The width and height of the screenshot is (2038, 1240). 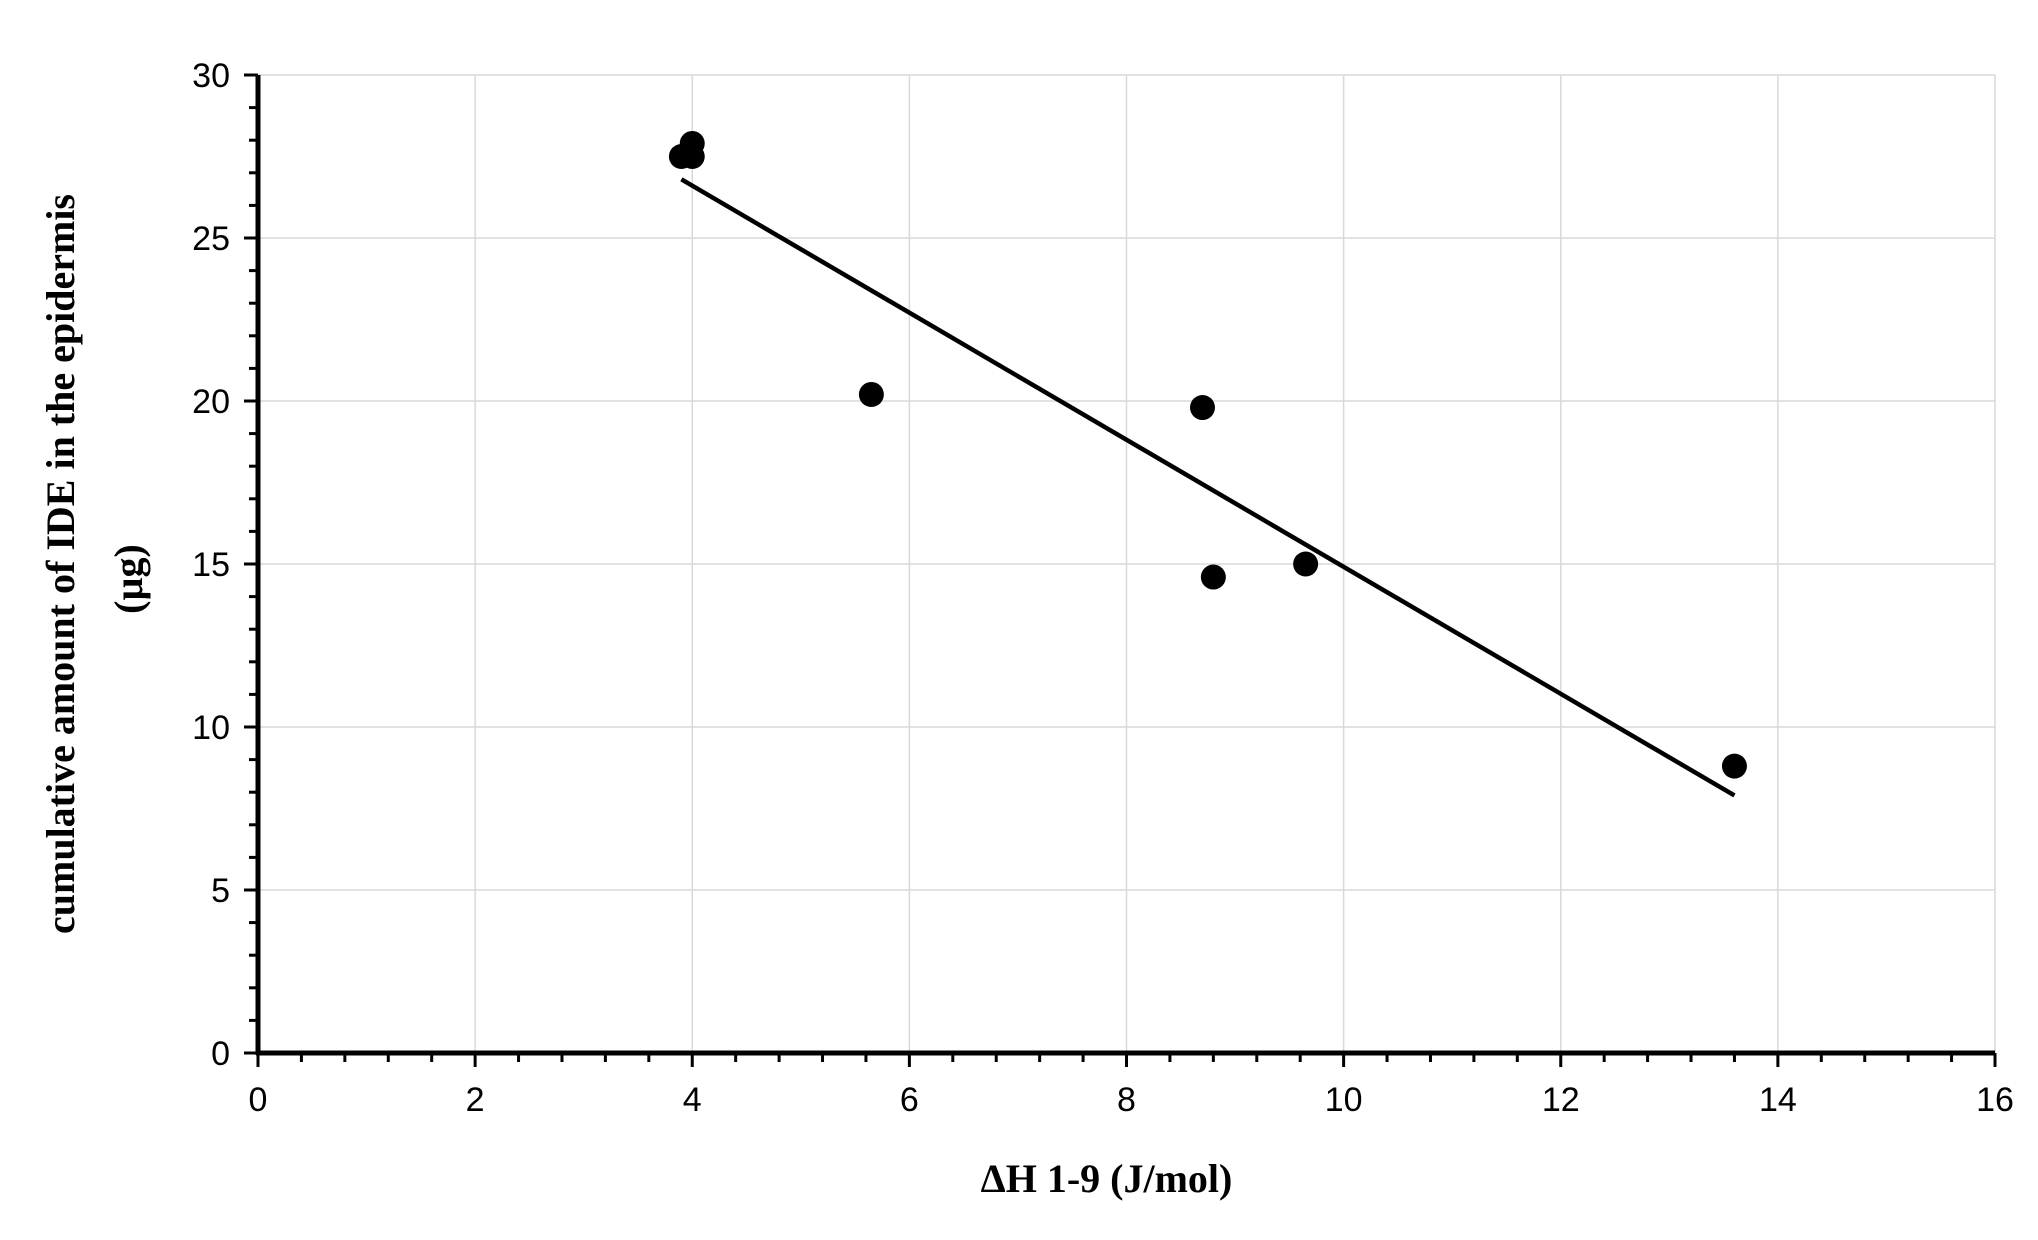 I want to click on y-tick-label: 10, so click(x=211, y=728).